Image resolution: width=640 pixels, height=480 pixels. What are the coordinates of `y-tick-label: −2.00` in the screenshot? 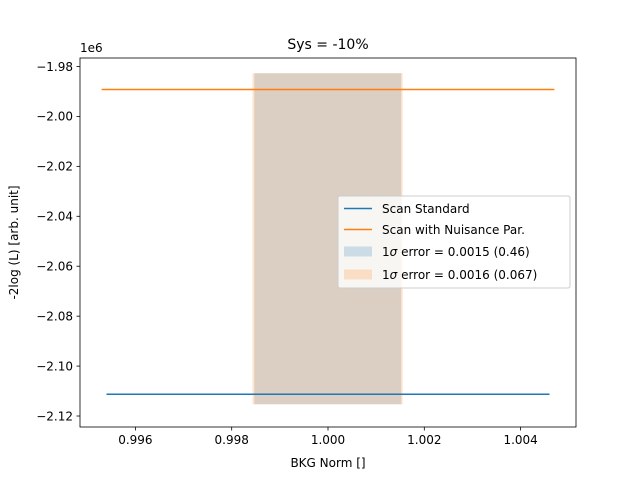 It's located at (54, 117).